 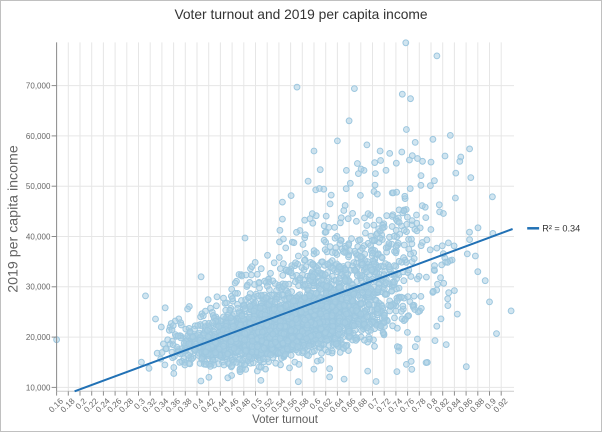 I want to click on svg-text: 20,000, so click(x=38, y=337).